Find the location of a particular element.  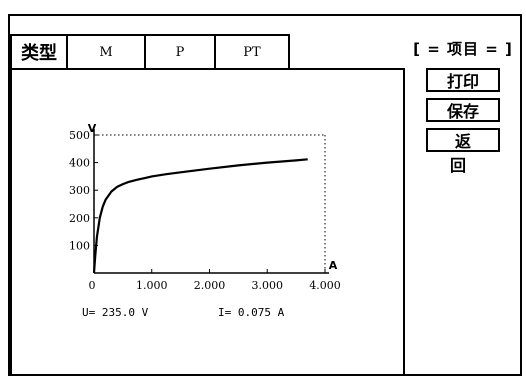

tab-m: M is located at coordinates (107, 52).